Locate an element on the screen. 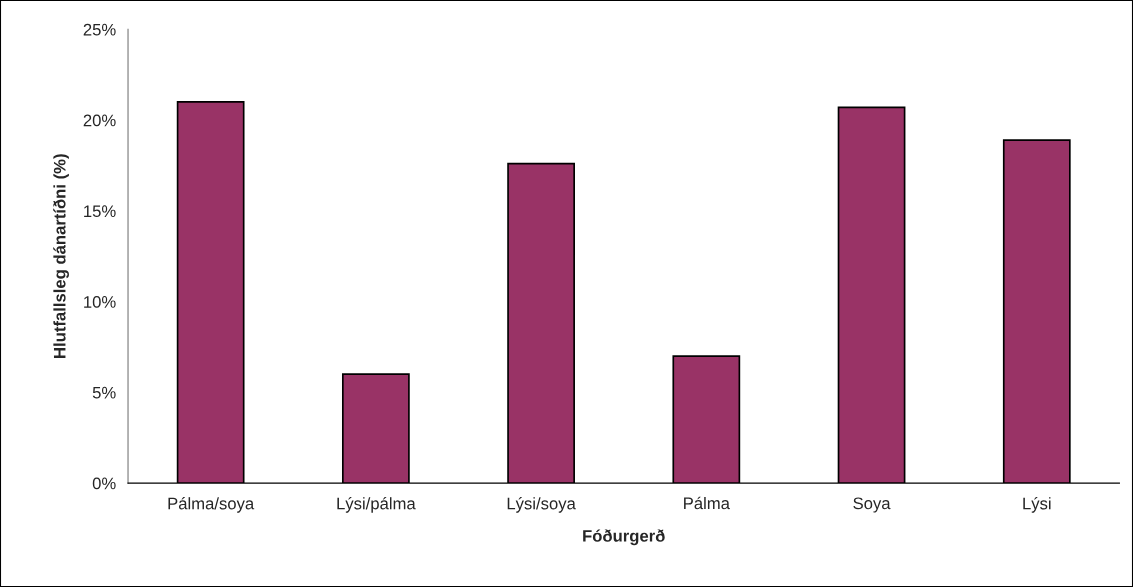 Image resolution: width=1133 pixels, height=587 pixels. x-tick-label: Lýsi/soya is located at coordinates (541, 504).